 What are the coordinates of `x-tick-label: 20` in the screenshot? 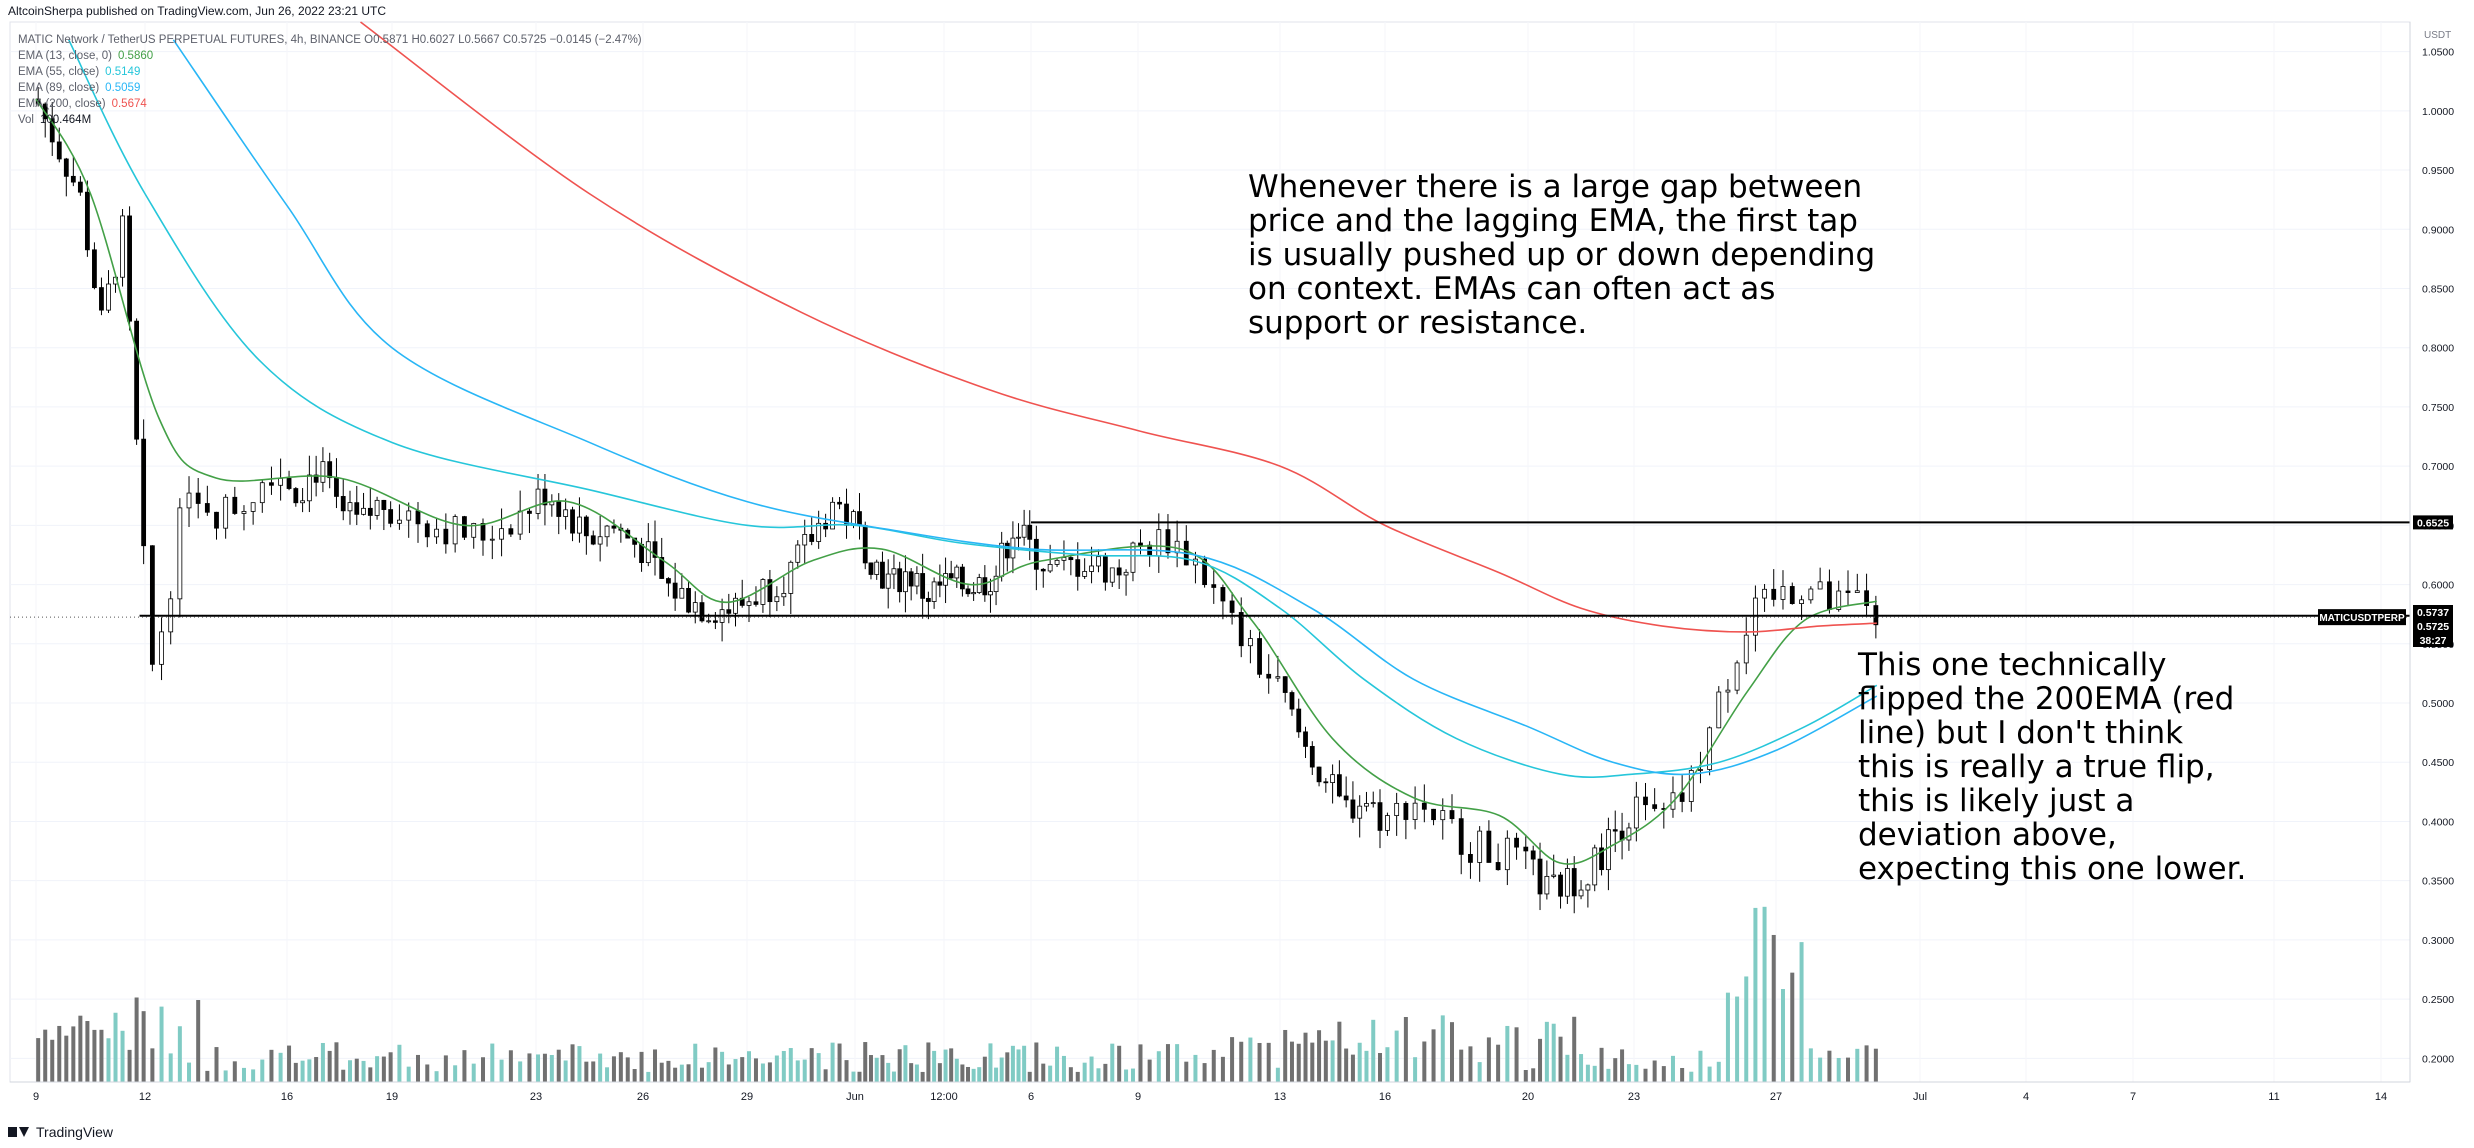 It's located at (1528, 1097).